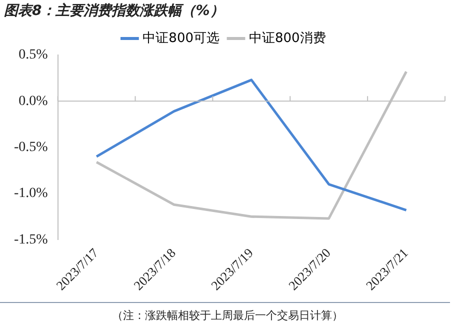  What do you see at coordinates (33, 55) in the screenshot?
I see `y-tick-label: 0.5%` at bounding box center [33, 55].